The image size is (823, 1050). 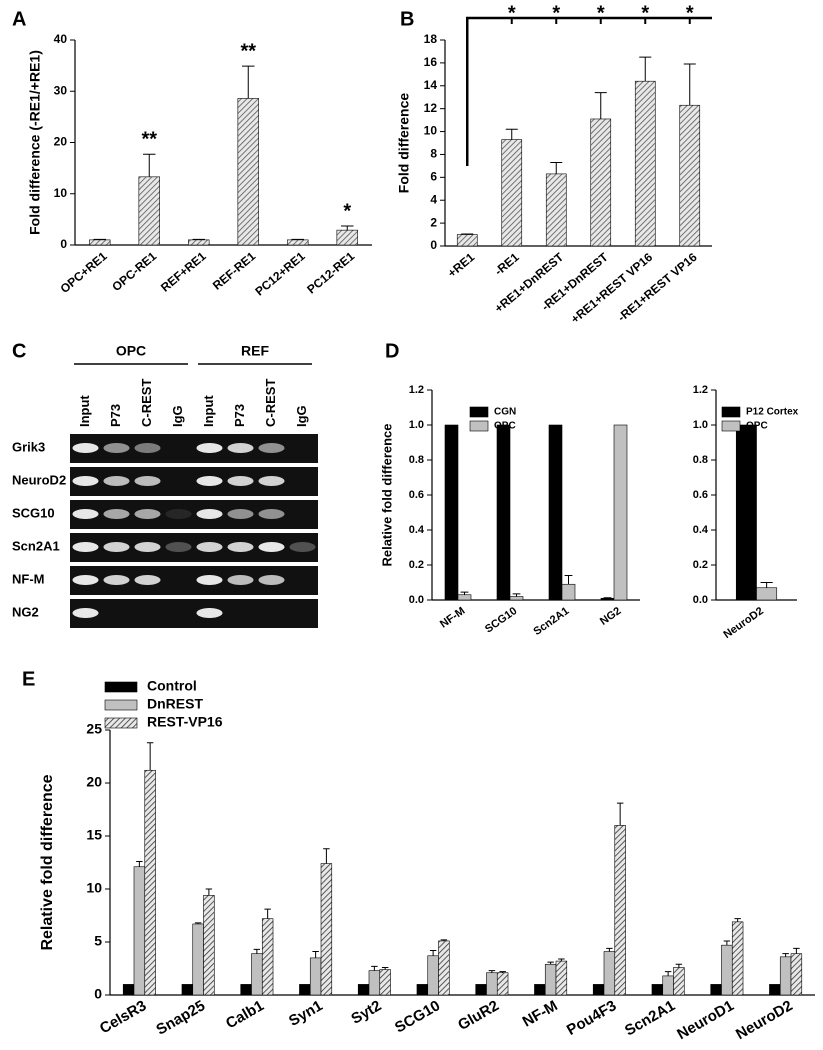 I want to click on y-tick-label: 20, so click(x=61, y=142).